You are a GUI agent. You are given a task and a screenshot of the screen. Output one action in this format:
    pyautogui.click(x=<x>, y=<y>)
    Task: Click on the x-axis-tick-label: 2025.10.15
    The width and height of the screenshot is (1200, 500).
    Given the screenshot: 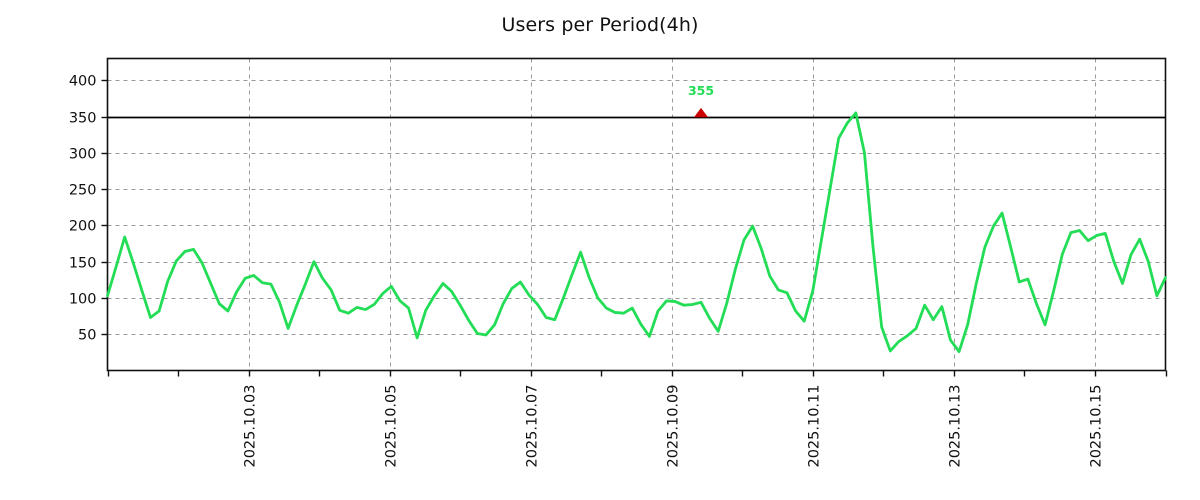 What is the action you would take?
    pyautogui.click(x=1097, y=426)
    